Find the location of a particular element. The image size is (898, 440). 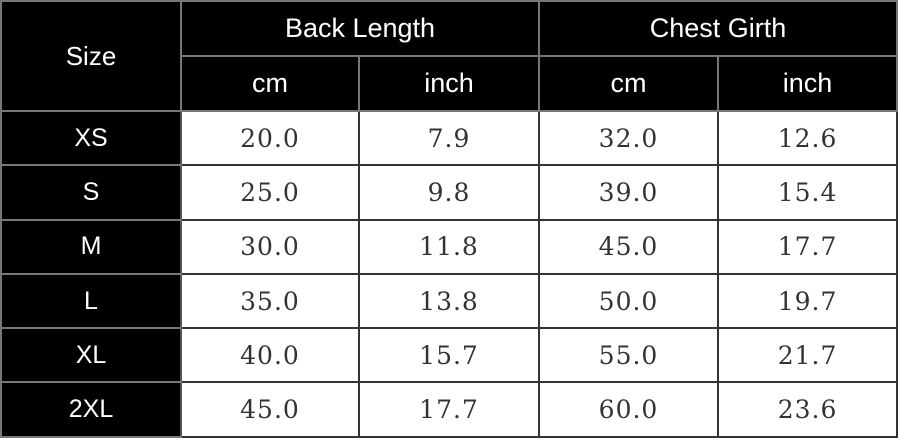

measurement-cell: 15.7 is located at coordinates (449, 355).